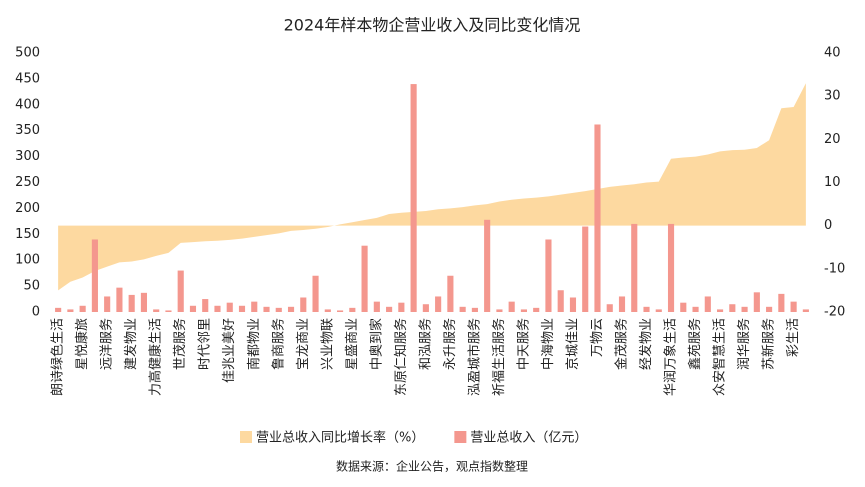 Image resolution: width=865 pixels, height=487 pixels. What do you see at coordinates (27, 260) in the screenshot?
I see `y-tick-label: 100` at bounding box center [27, 260].